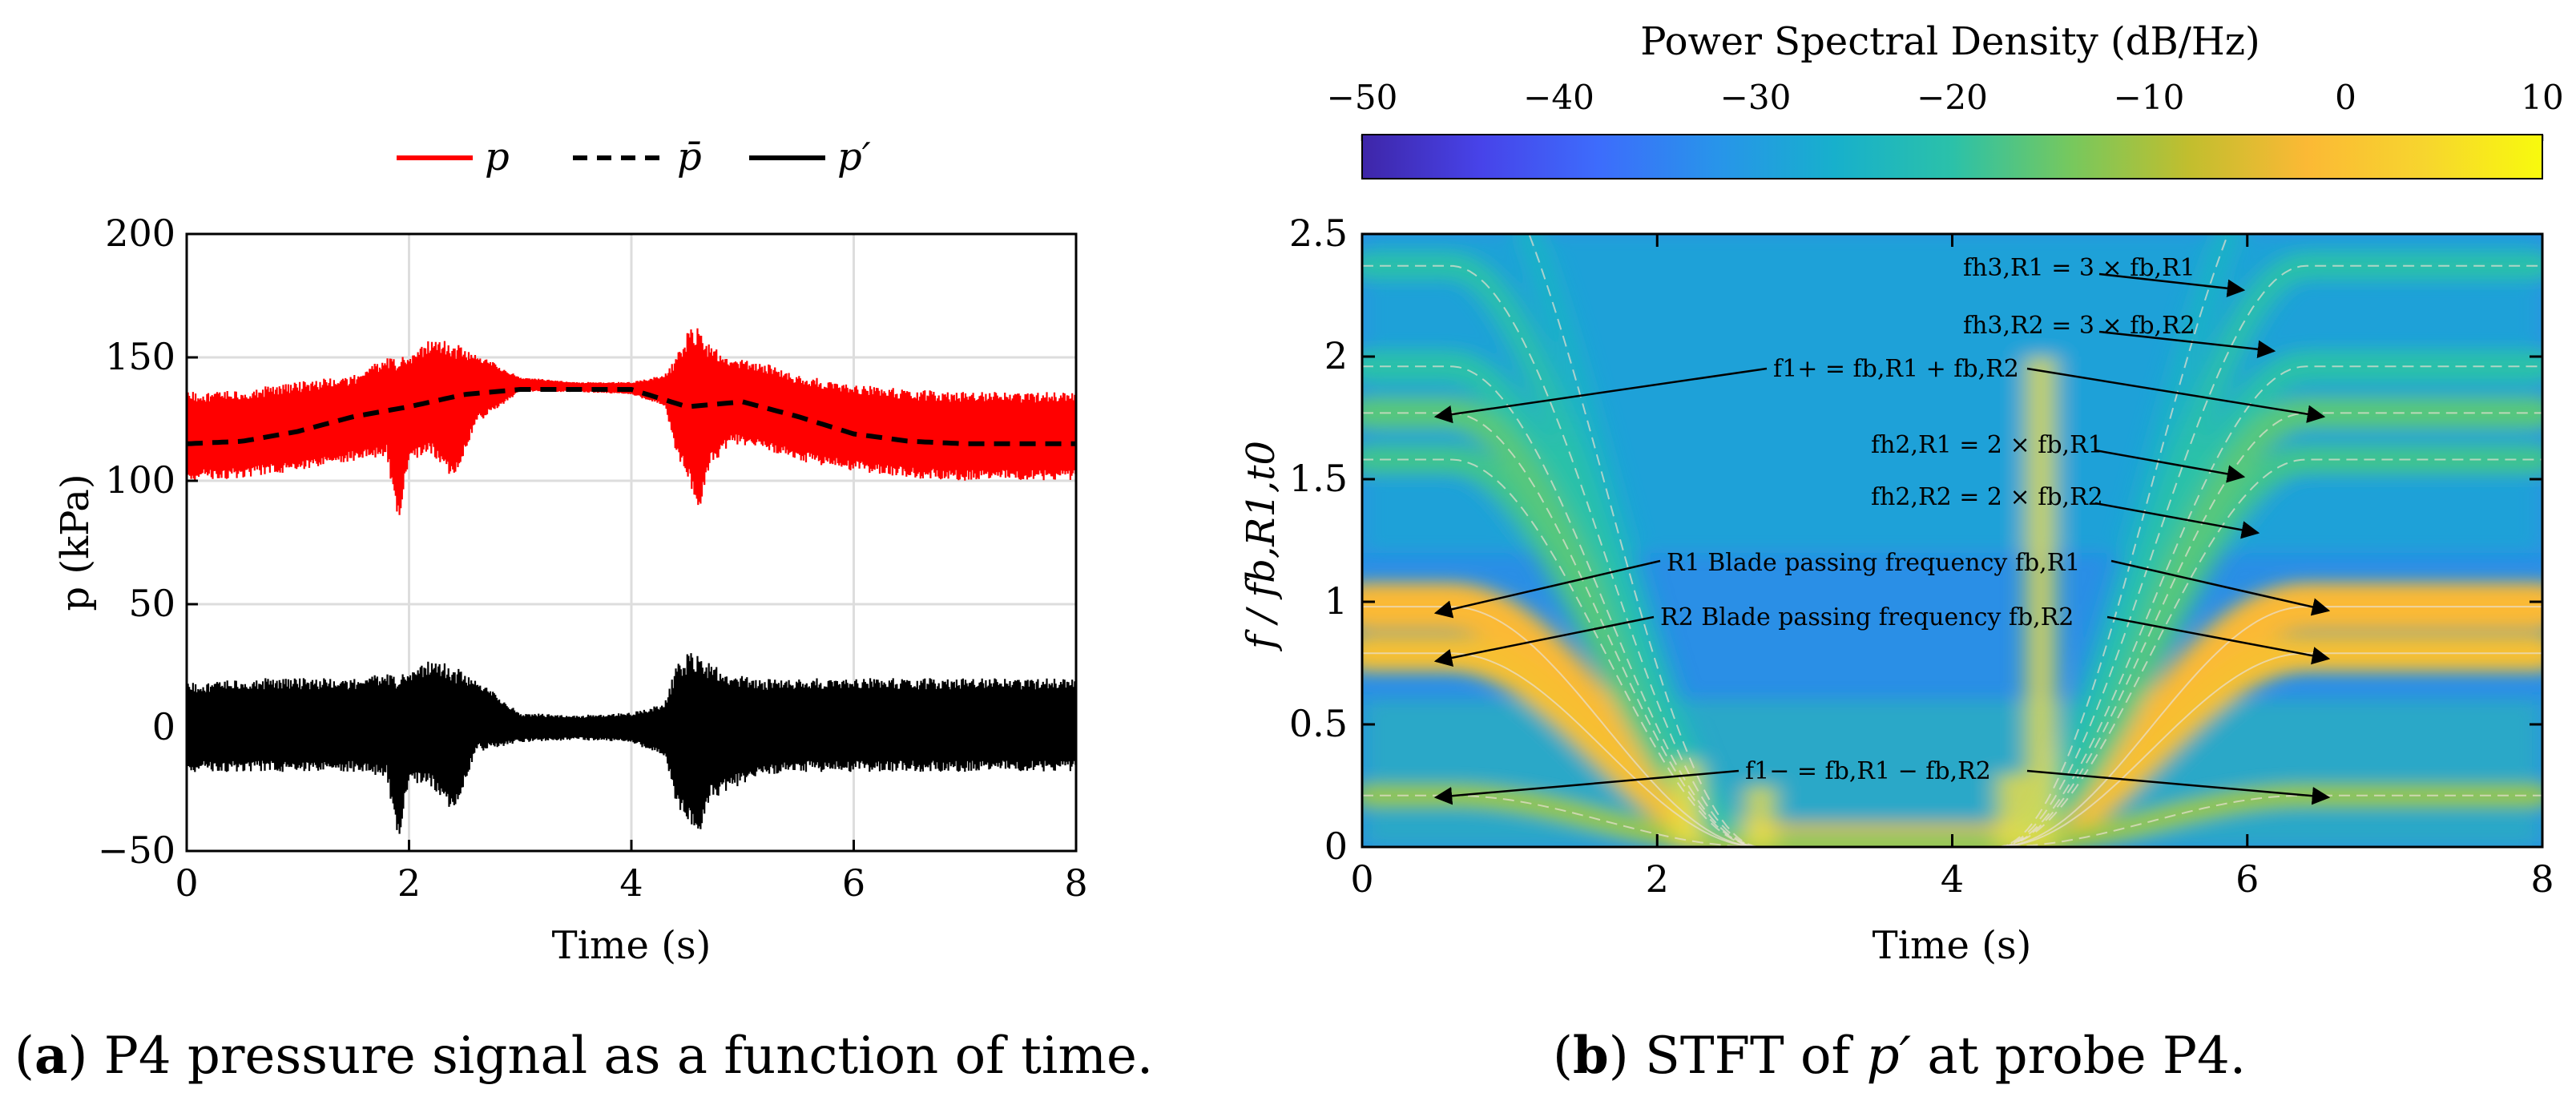  Describe the element at coordinates (2079, 326) in the screenshot. I see `annotation-h3r2: fh3,R2 = 3 × fb,R2` at that location.